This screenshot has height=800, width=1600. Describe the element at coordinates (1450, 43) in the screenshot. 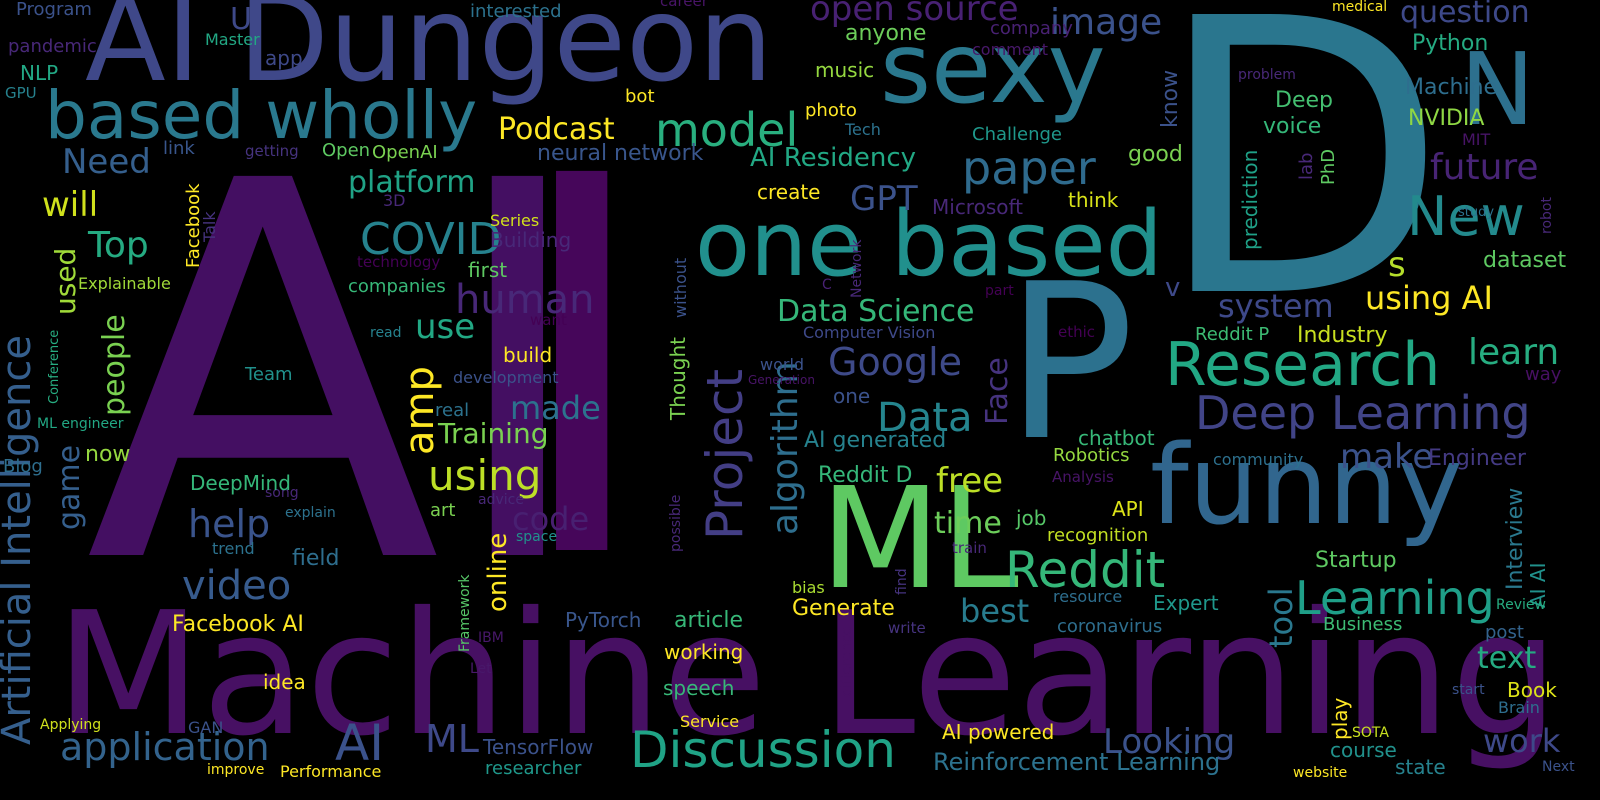

I see `word-77: Python` at that location.